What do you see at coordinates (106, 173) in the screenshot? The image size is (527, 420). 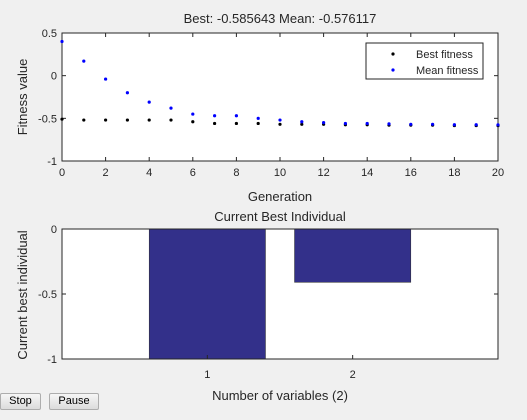 I see `fitness-x-tick-label: 2` at bounding box center [106, 173].